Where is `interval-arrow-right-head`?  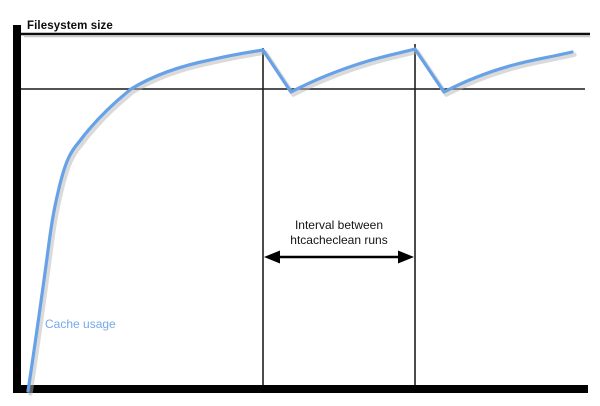 interval-arrow-right-head is located at coordinates (406, 257).